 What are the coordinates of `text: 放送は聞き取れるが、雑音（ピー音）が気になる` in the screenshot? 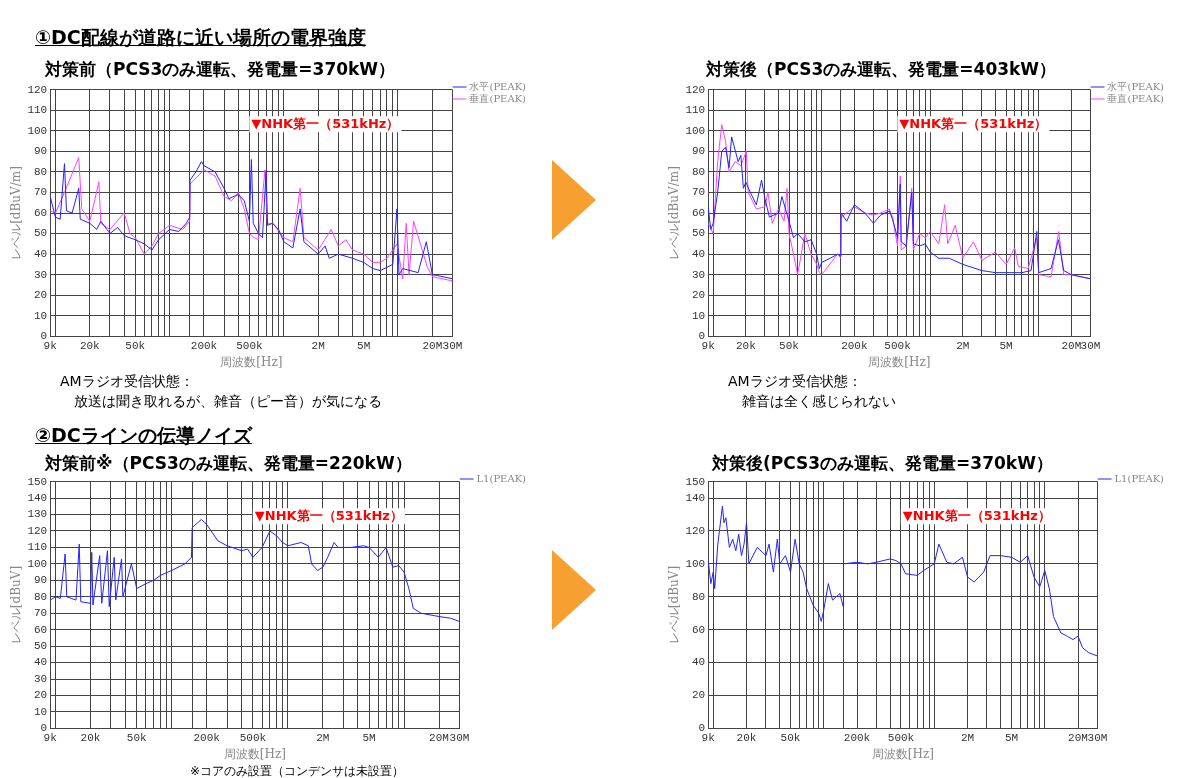 It's located at (228, 401).